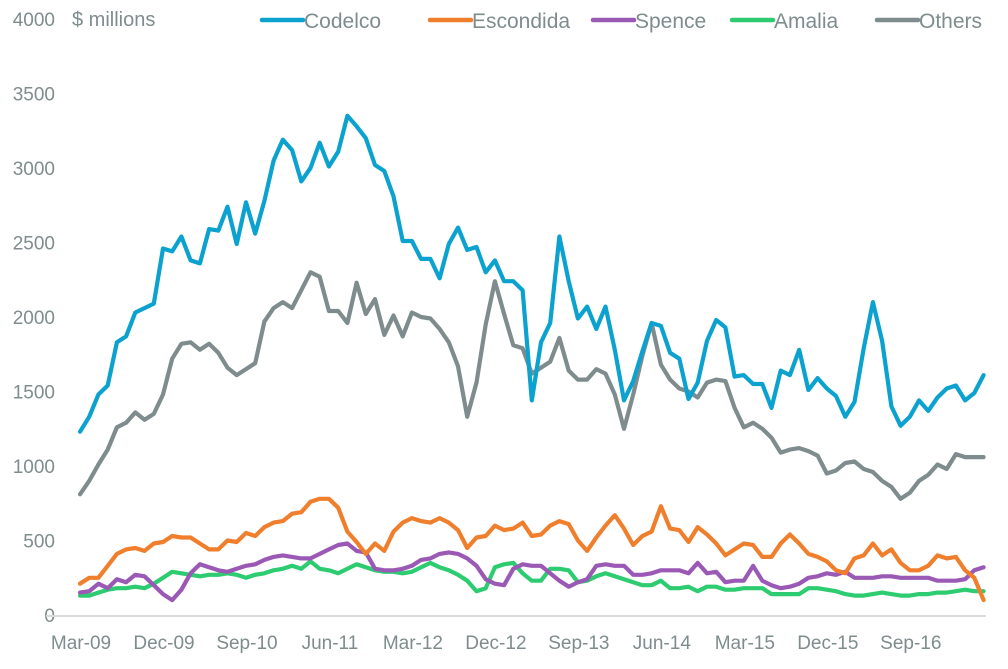 The width and height of the screenshot is (1008, 669). Describe the element at coordinates (34, 95) in the screenshot. I see `y-tick-label: 3500` at that location.